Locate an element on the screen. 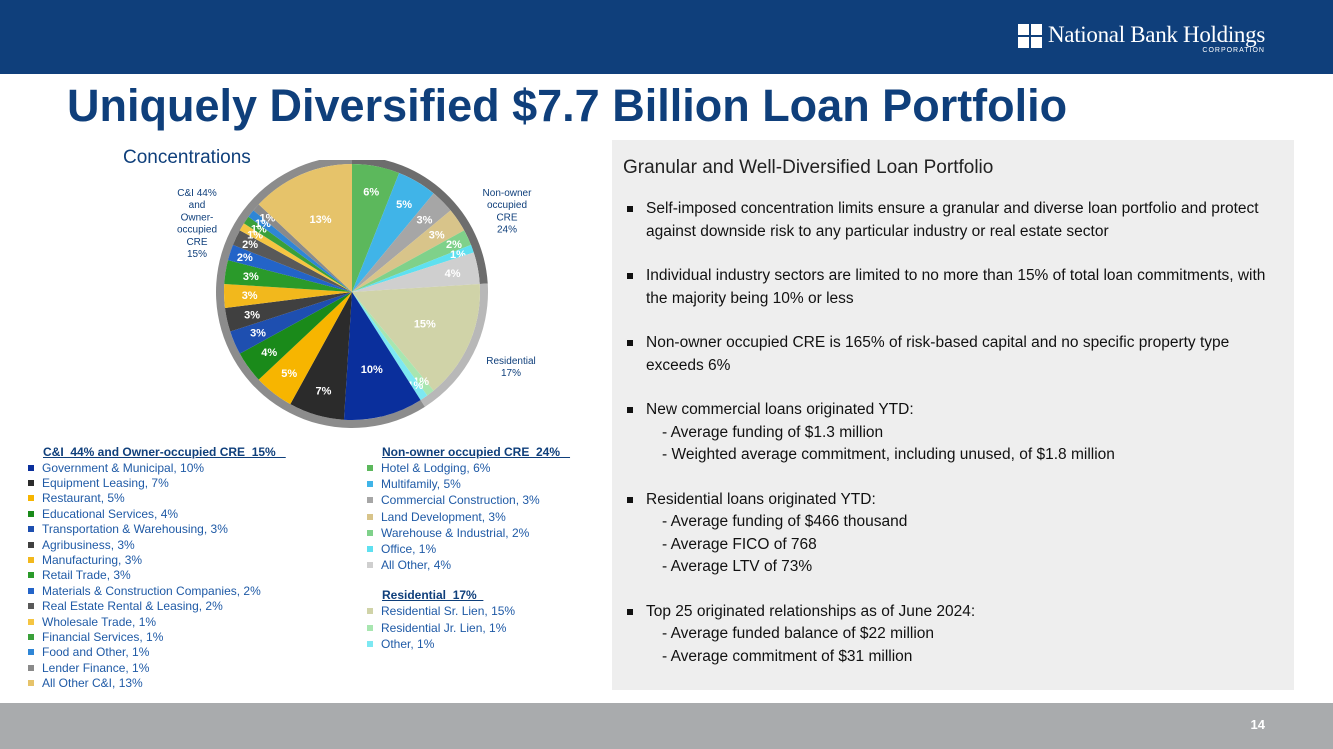 This screenshot has height=749, width=1333. legend-label: Residential Jr. Lien, 1% is located at coordinates (443, 628).